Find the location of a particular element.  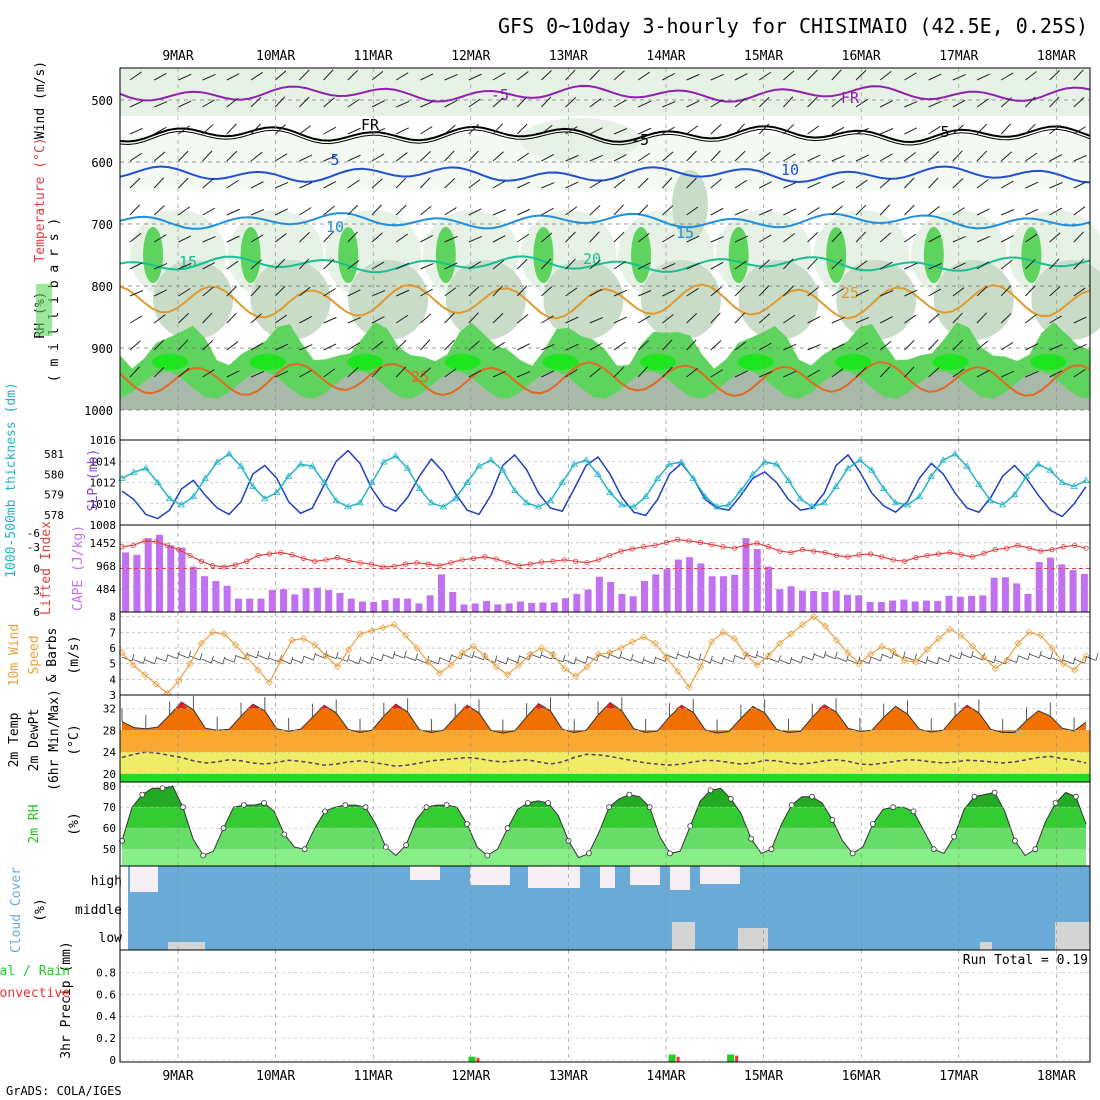

bottom-date-label: 14MAR is located at coordinates (665, 1076).